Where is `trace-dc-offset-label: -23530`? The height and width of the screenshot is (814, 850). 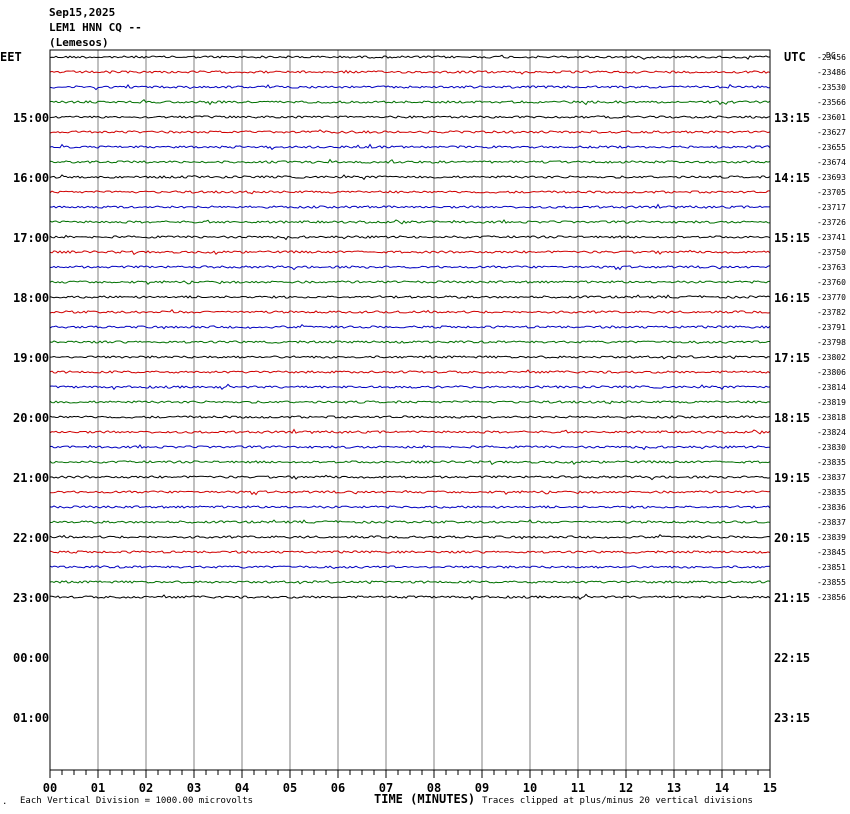 trace-dc-offset-label: -23530 is located at coordinates (831, 87).